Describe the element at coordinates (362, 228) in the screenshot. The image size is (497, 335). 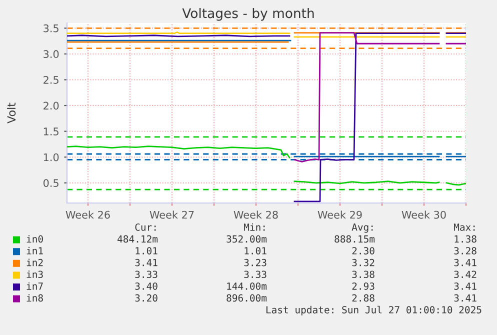
I see `text: Avg:` at that location.